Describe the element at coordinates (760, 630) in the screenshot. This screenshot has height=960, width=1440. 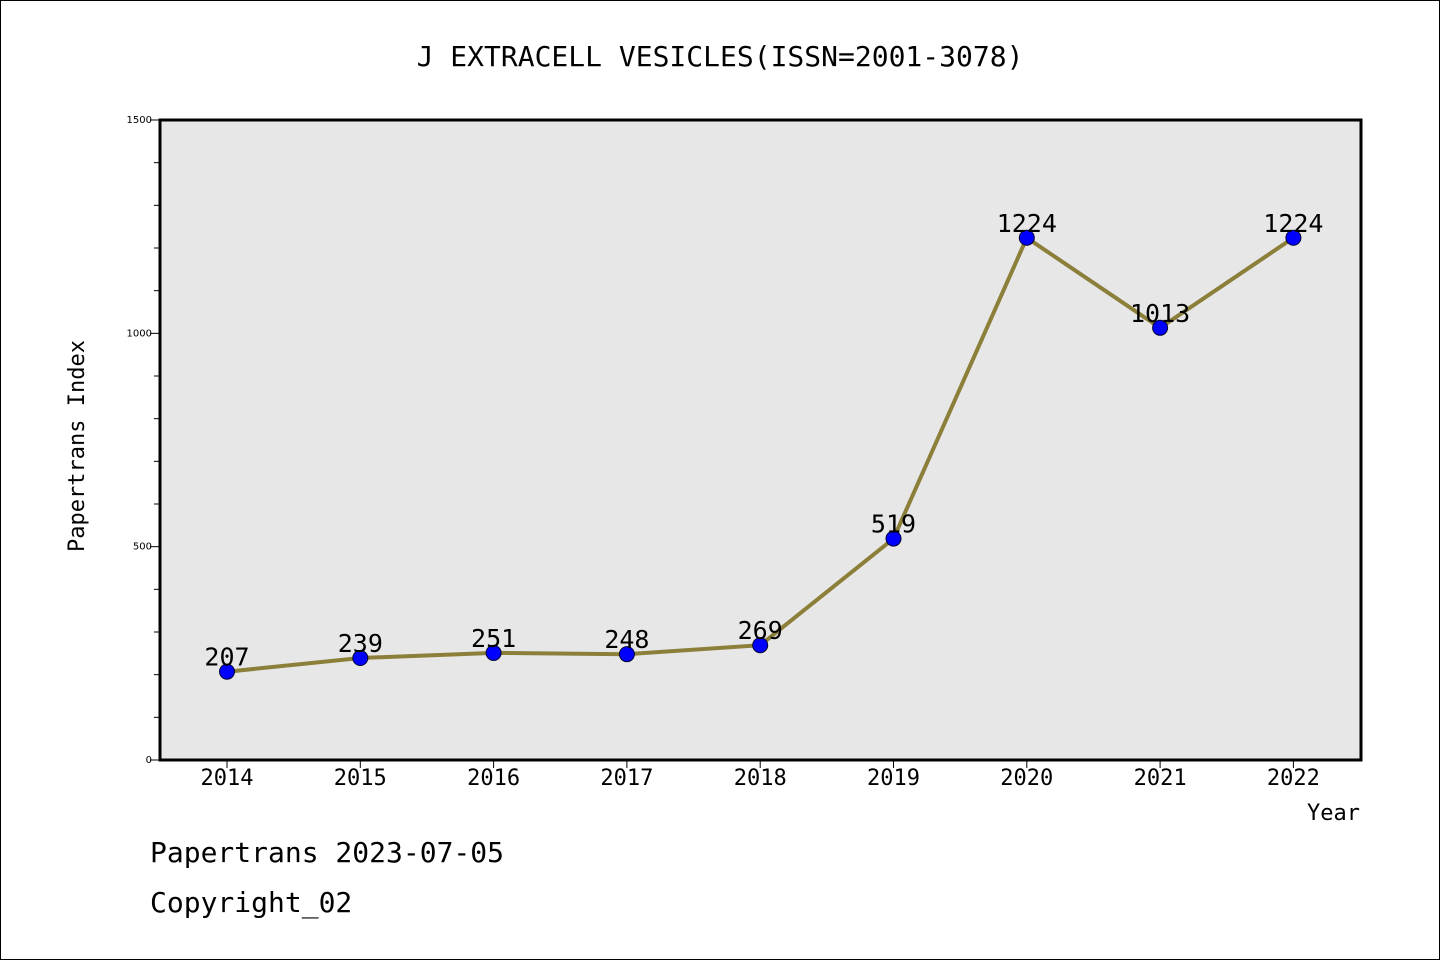
I see `data-label: 269` at that location.